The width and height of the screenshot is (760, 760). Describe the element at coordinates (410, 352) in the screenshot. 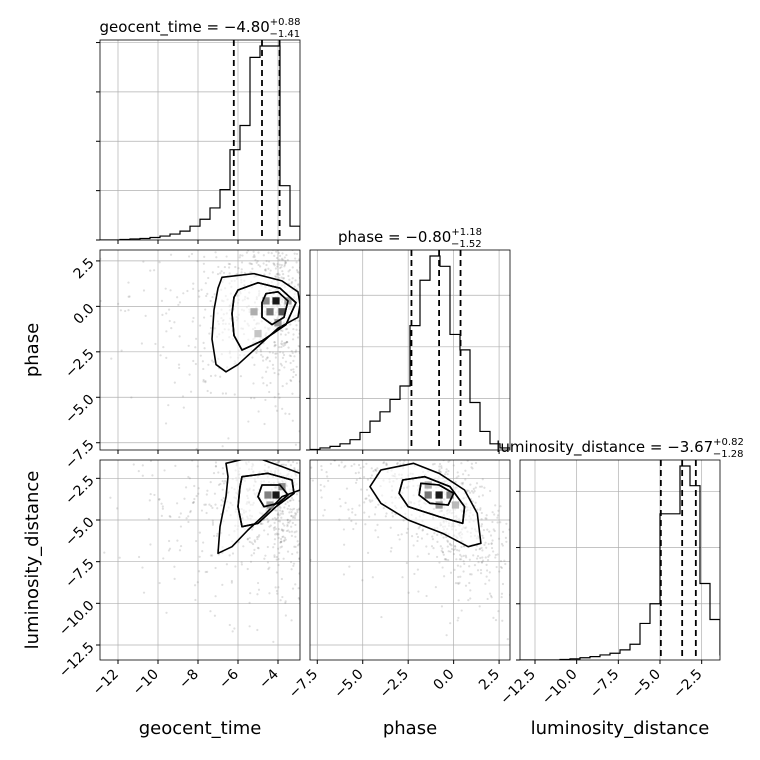

I see `hist-step-phase` at that location.